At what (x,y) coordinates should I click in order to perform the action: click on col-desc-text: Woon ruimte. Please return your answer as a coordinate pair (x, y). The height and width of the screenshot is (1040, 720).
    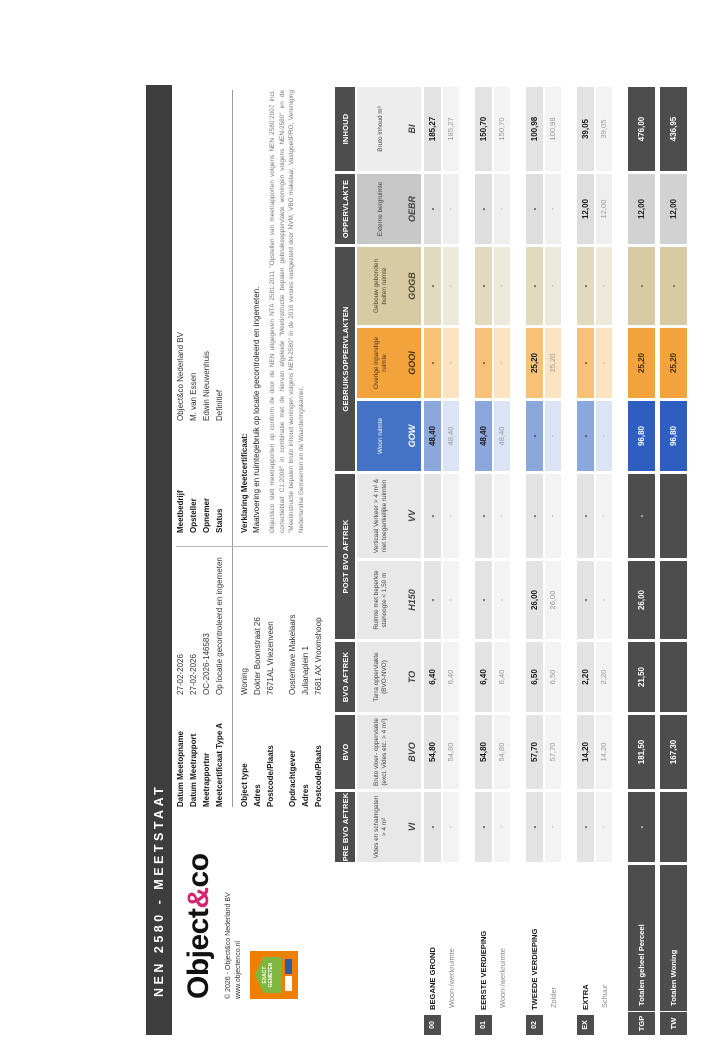
    Looking at the image, I should click on (380, 436).